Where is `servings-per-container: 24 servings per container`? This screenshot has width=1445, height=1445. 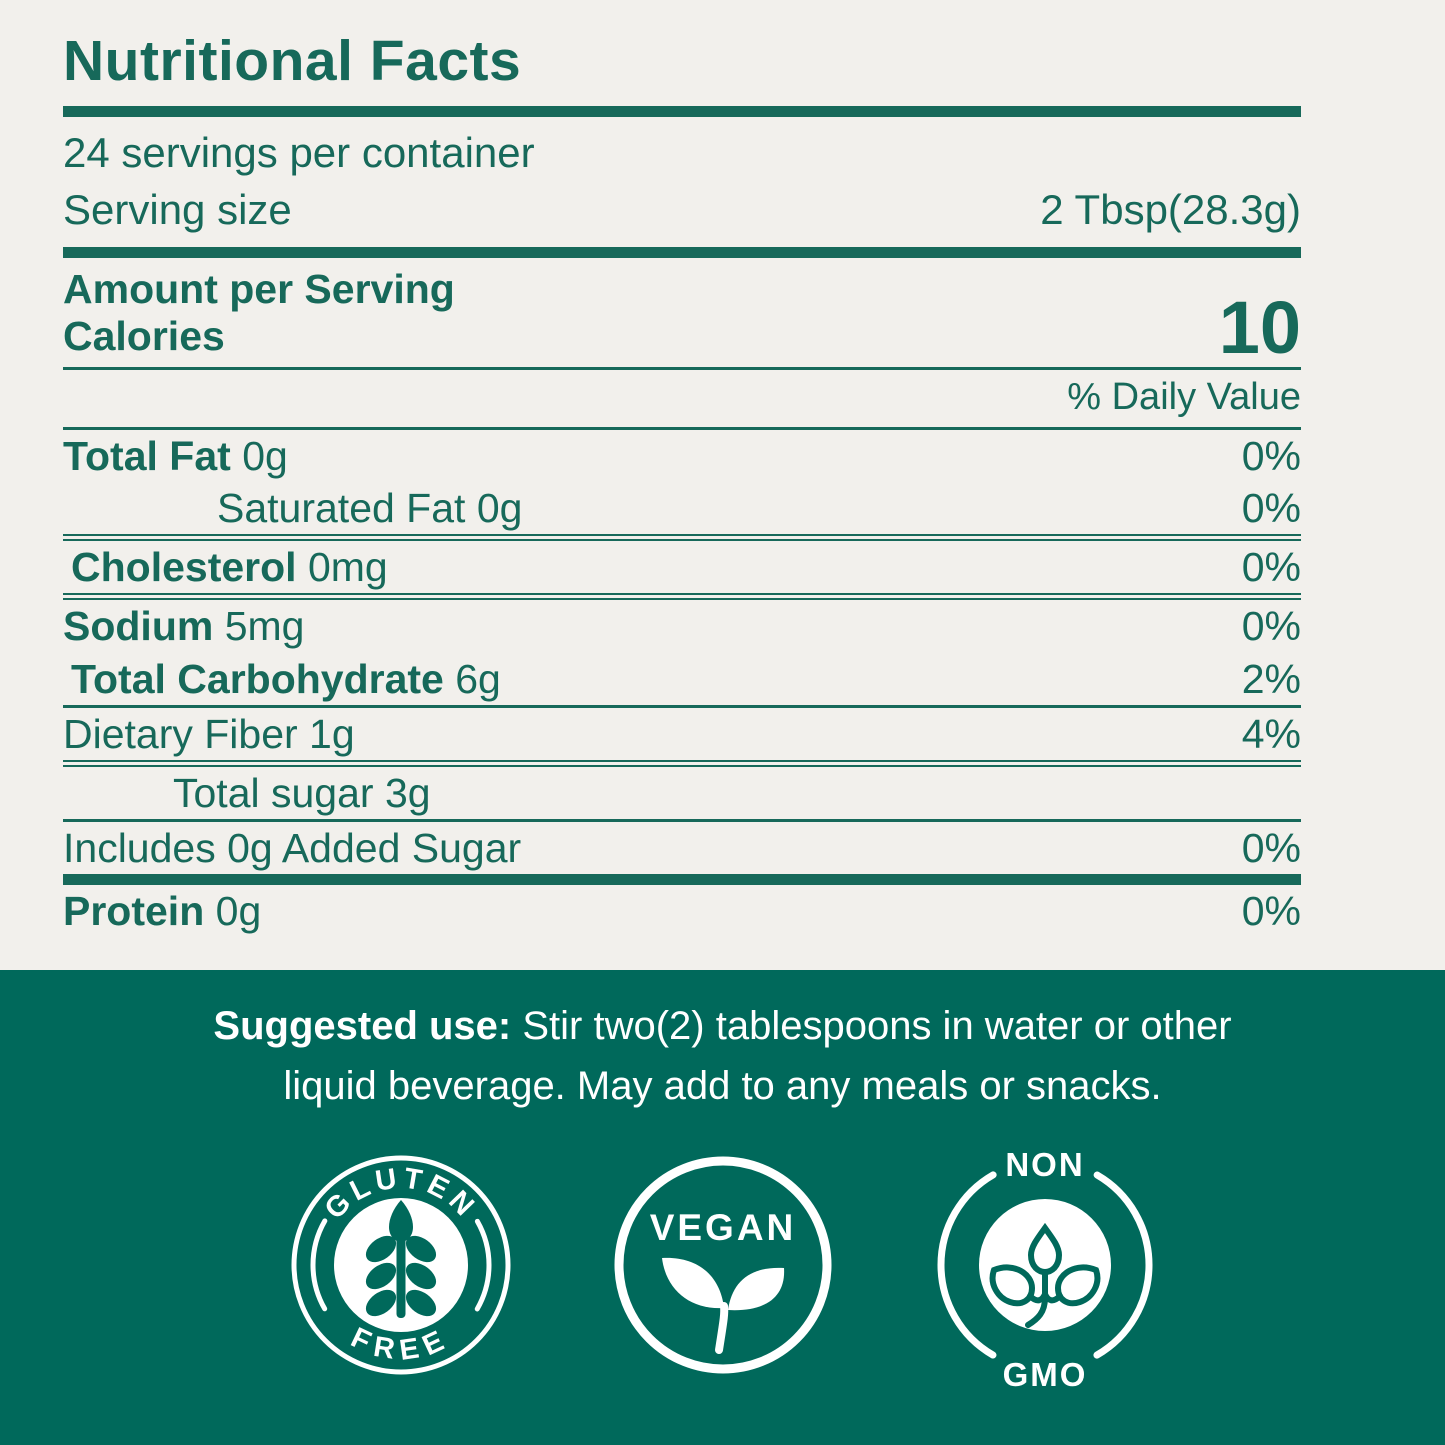
servings-per-container: 24 servings per container is located at coordinates (299, 152).